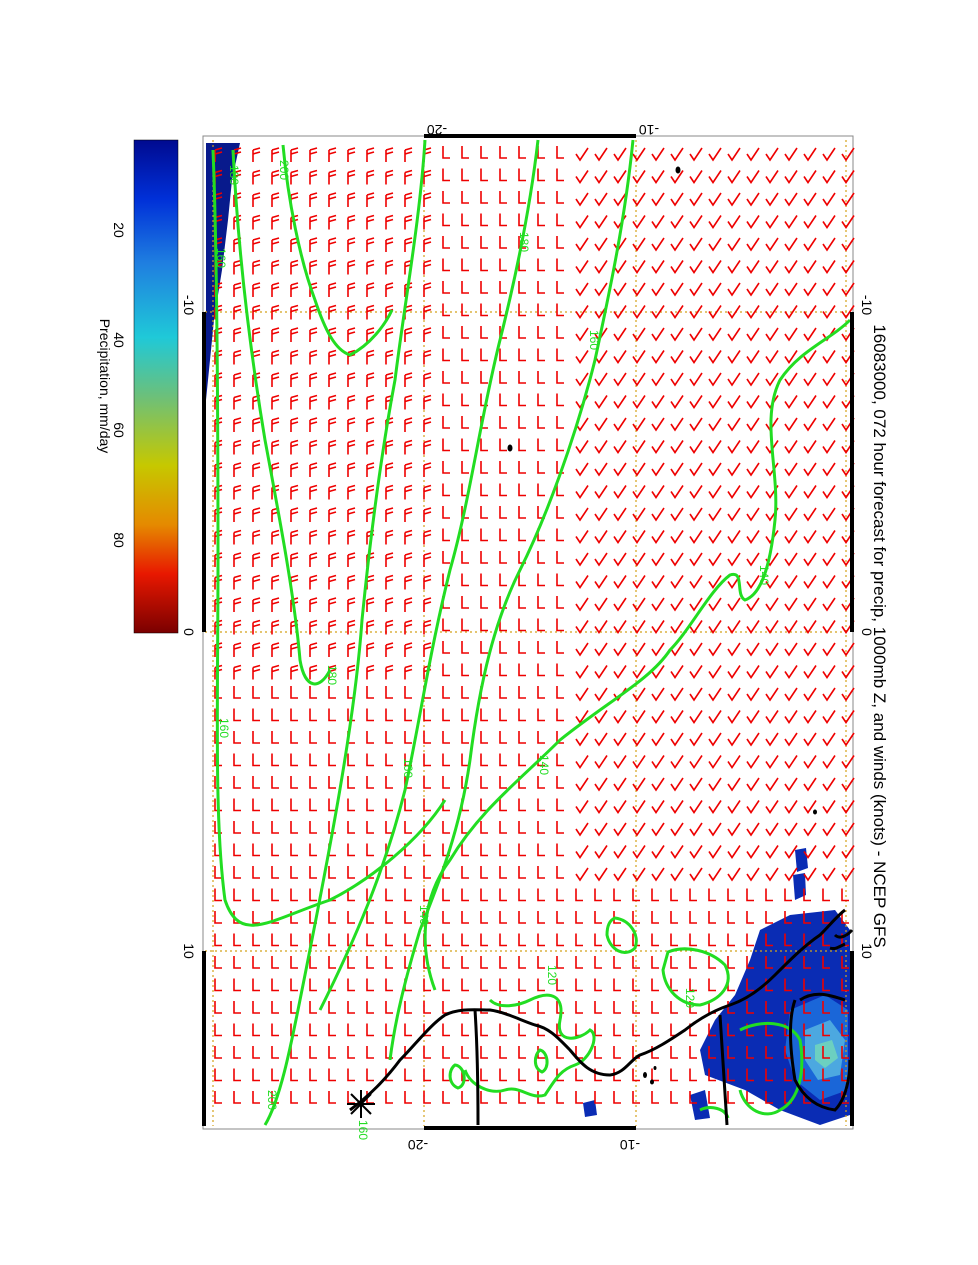 Image resolution: width=978 pixels, height=1265 pixels. I want to click on coast-line, so click(822, 997).